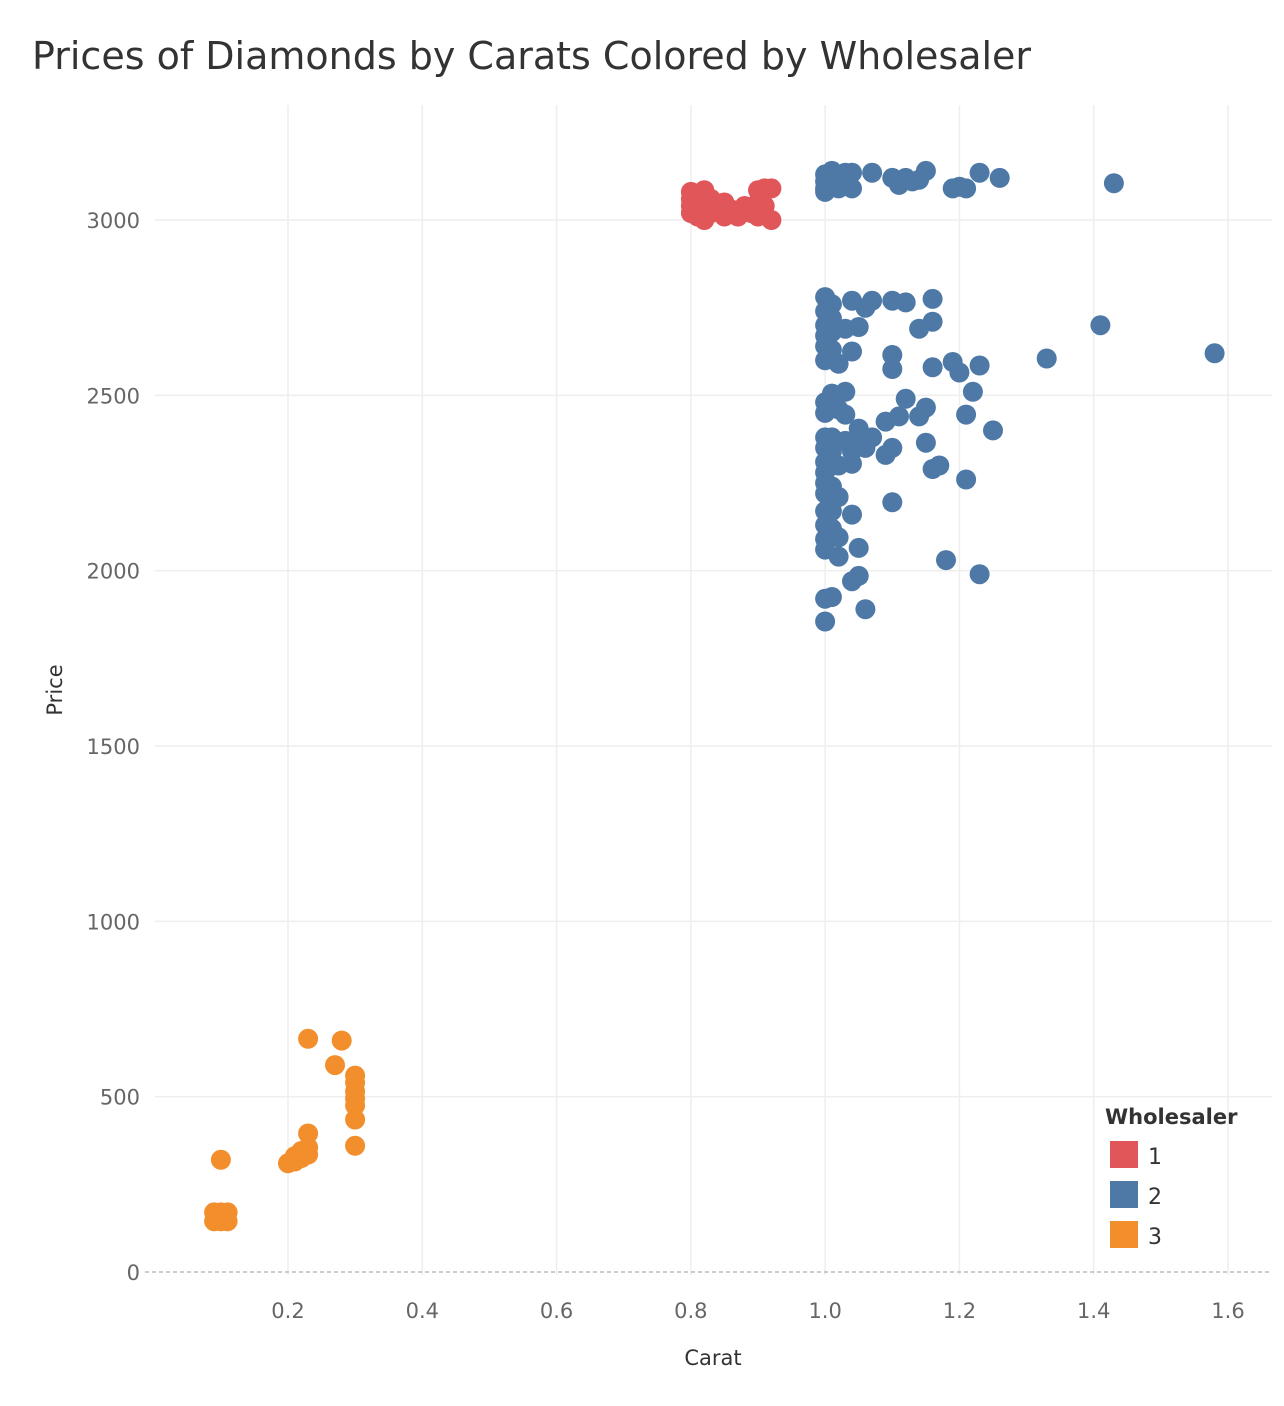 This screenshot has width=1284, height=1406. What do you see at coordinates (1155, 1157) in the screenshot?
I see `legend-label-1: 1` at bounding box center [1155, 1157].